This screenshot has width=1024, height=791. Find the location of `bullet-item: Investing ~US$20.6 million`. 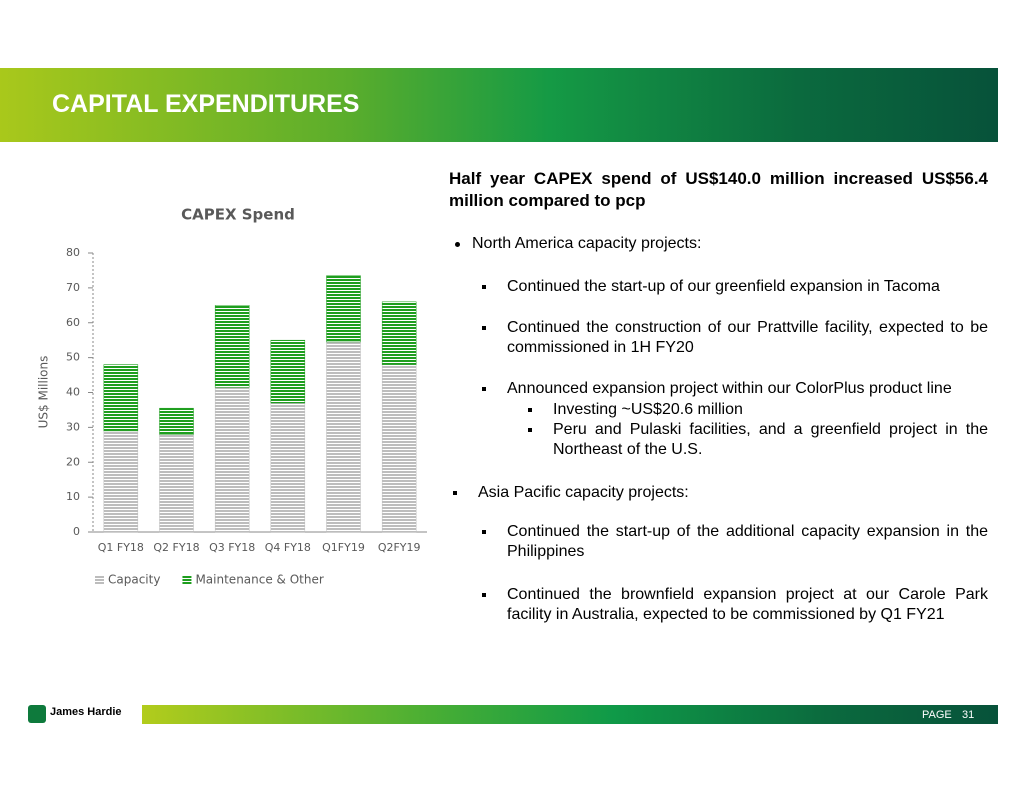

bullet-item: Investing ~US$20.6 million is located at coordinates (758, 410).